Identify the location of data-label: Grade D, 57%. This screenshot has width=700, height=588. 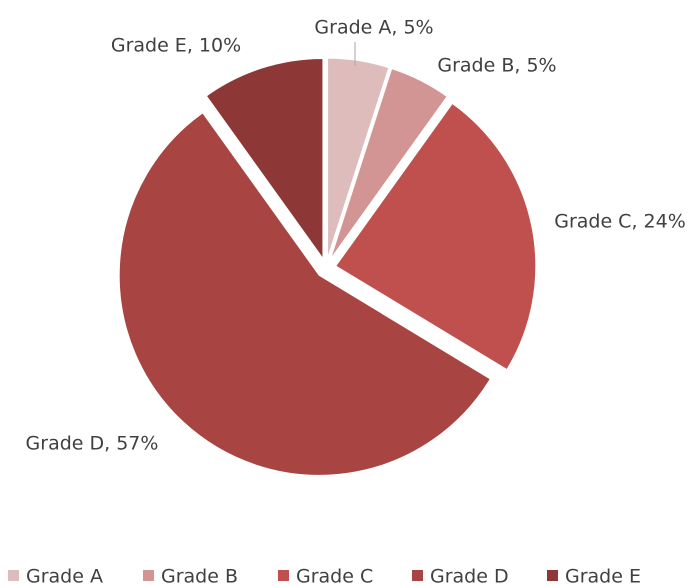
(92, 444).